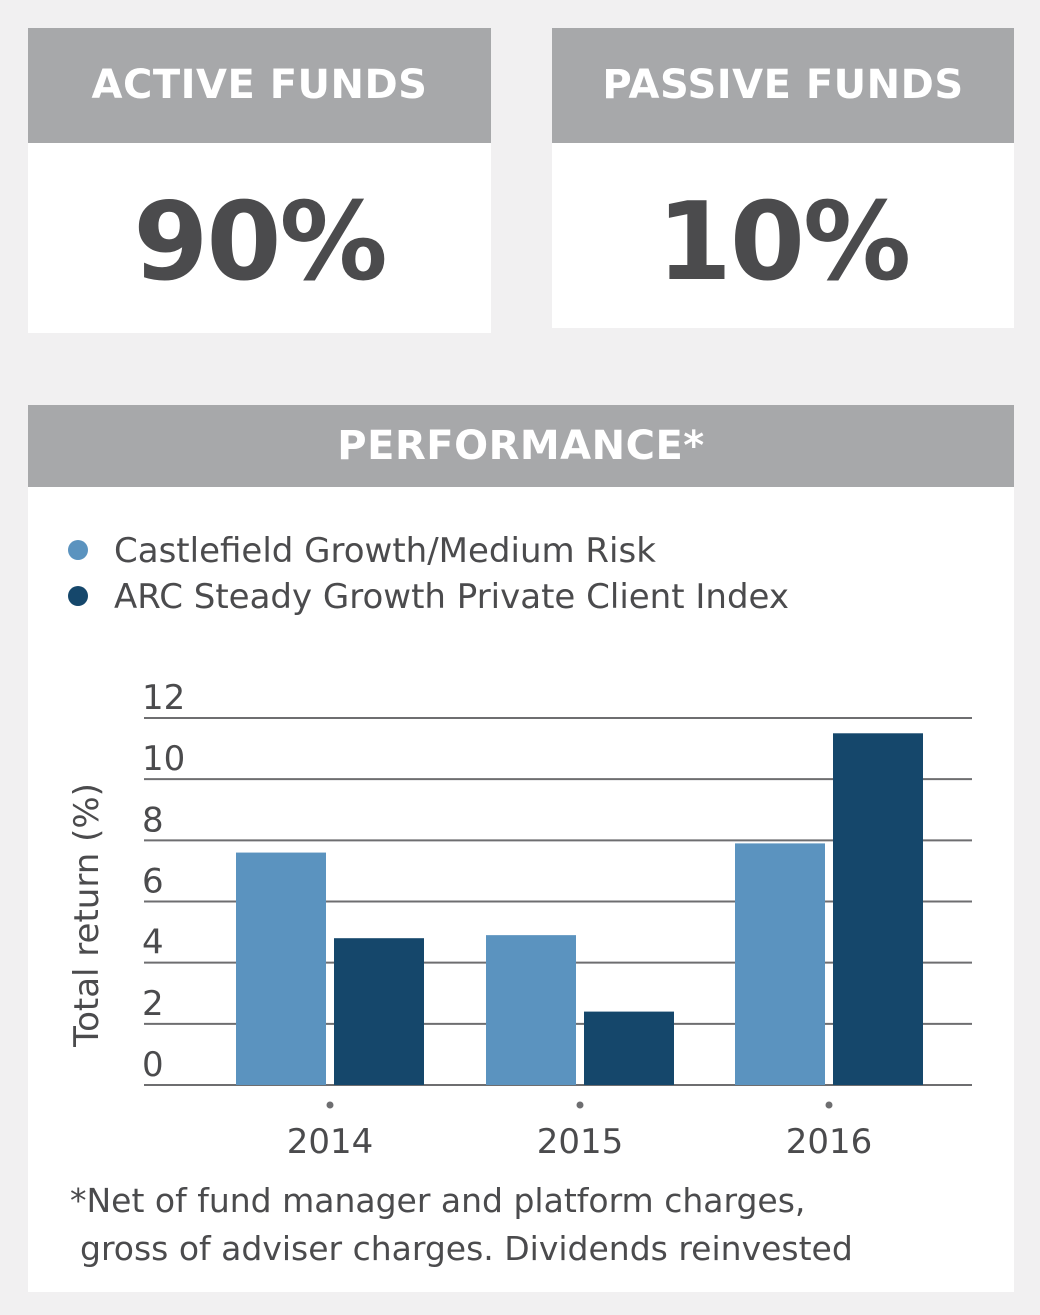 The height and width of the screenshot is (1315, 1040). Describe the element at coordinates (87, 915) in the screenshot. I see `y-axis-title: Total return (%)` at that location.